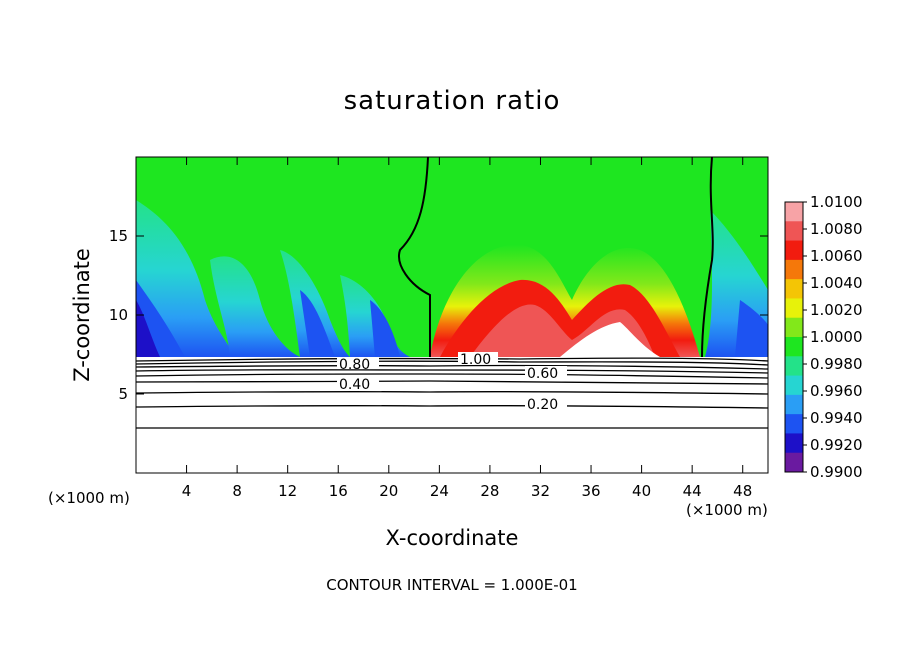 Image resolution: width=904 pixels, height=654 pixels. What do you see at coordinates (836, 229) in the screenshot?
I see `colorbar-level-label: 1.0080` at bounding box center [836, 229].